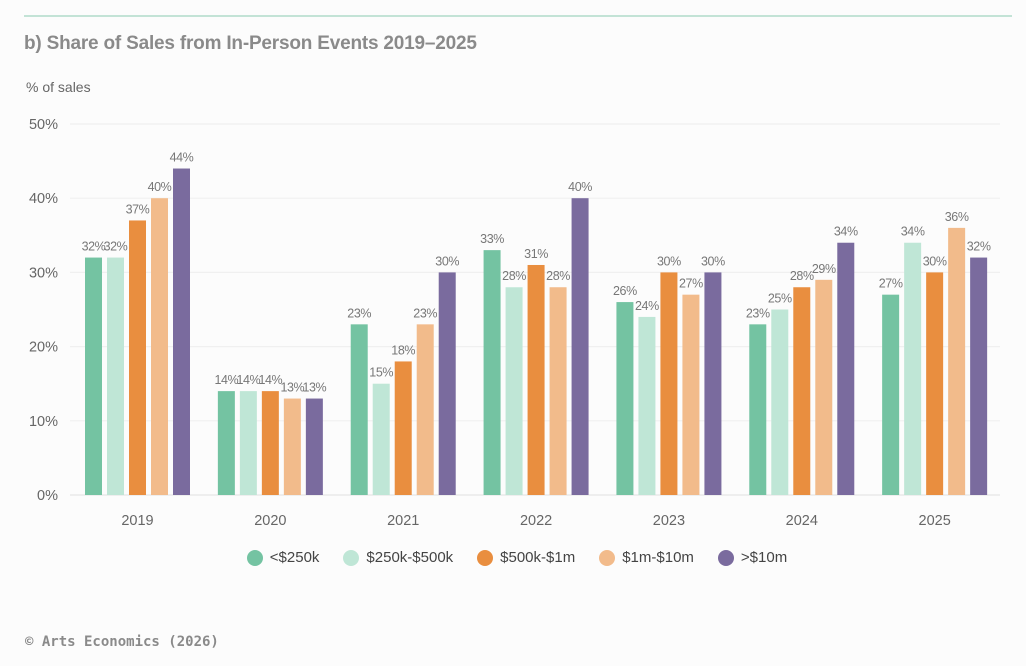 The height and width of the screenshot is (666, 1026). Describe the element at coordinates (935, 521) in the screenshot. I see `x-tick-label: 2025` at that location.